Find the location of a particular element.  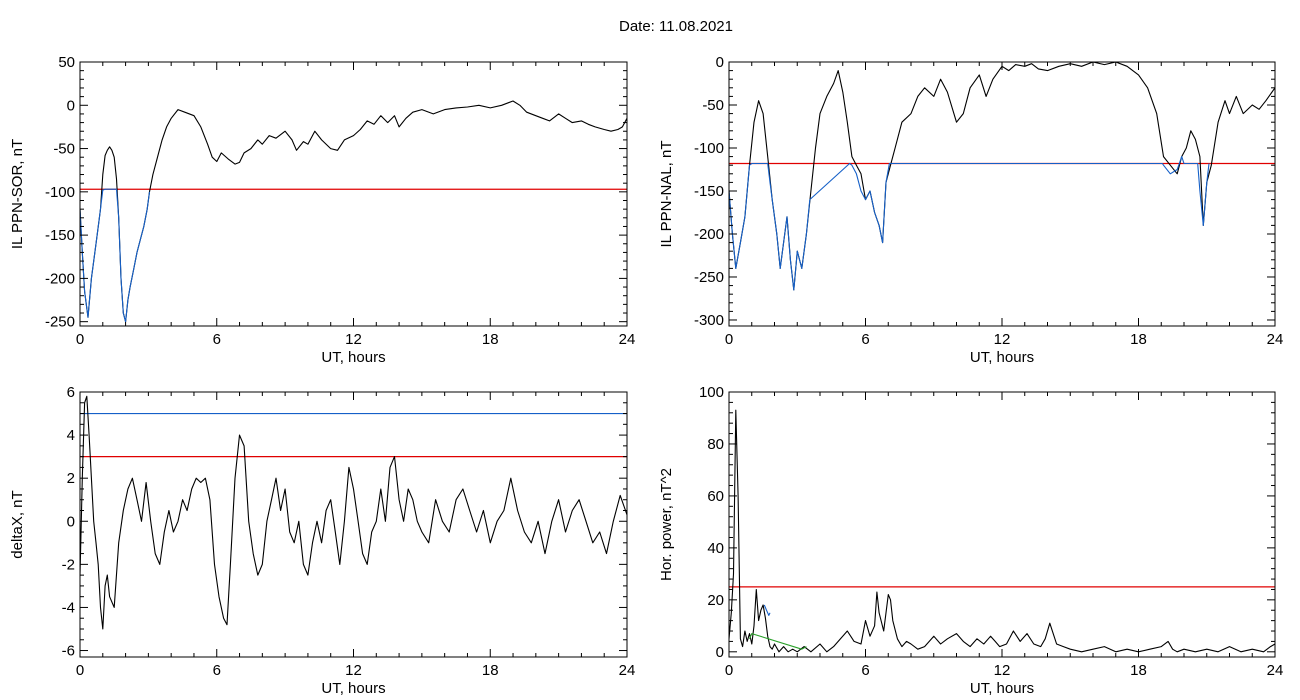

y-axis-label: IL PPN-NAL, nT is located at coordinates (666, 194).